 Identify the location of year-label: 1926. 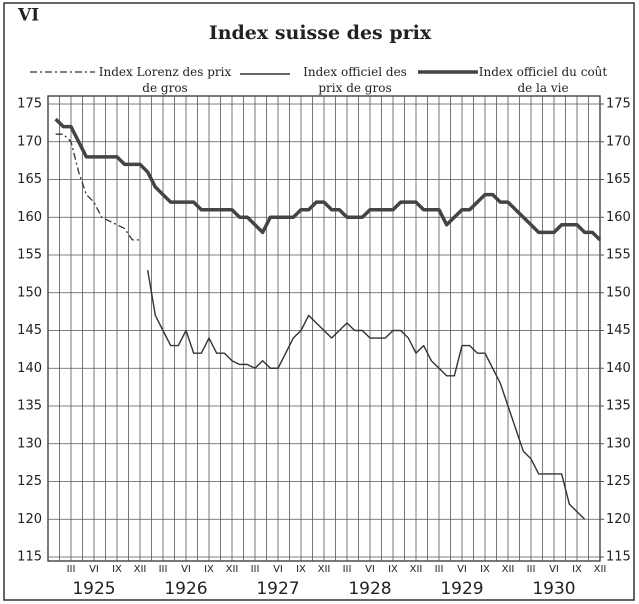
(185, 589).